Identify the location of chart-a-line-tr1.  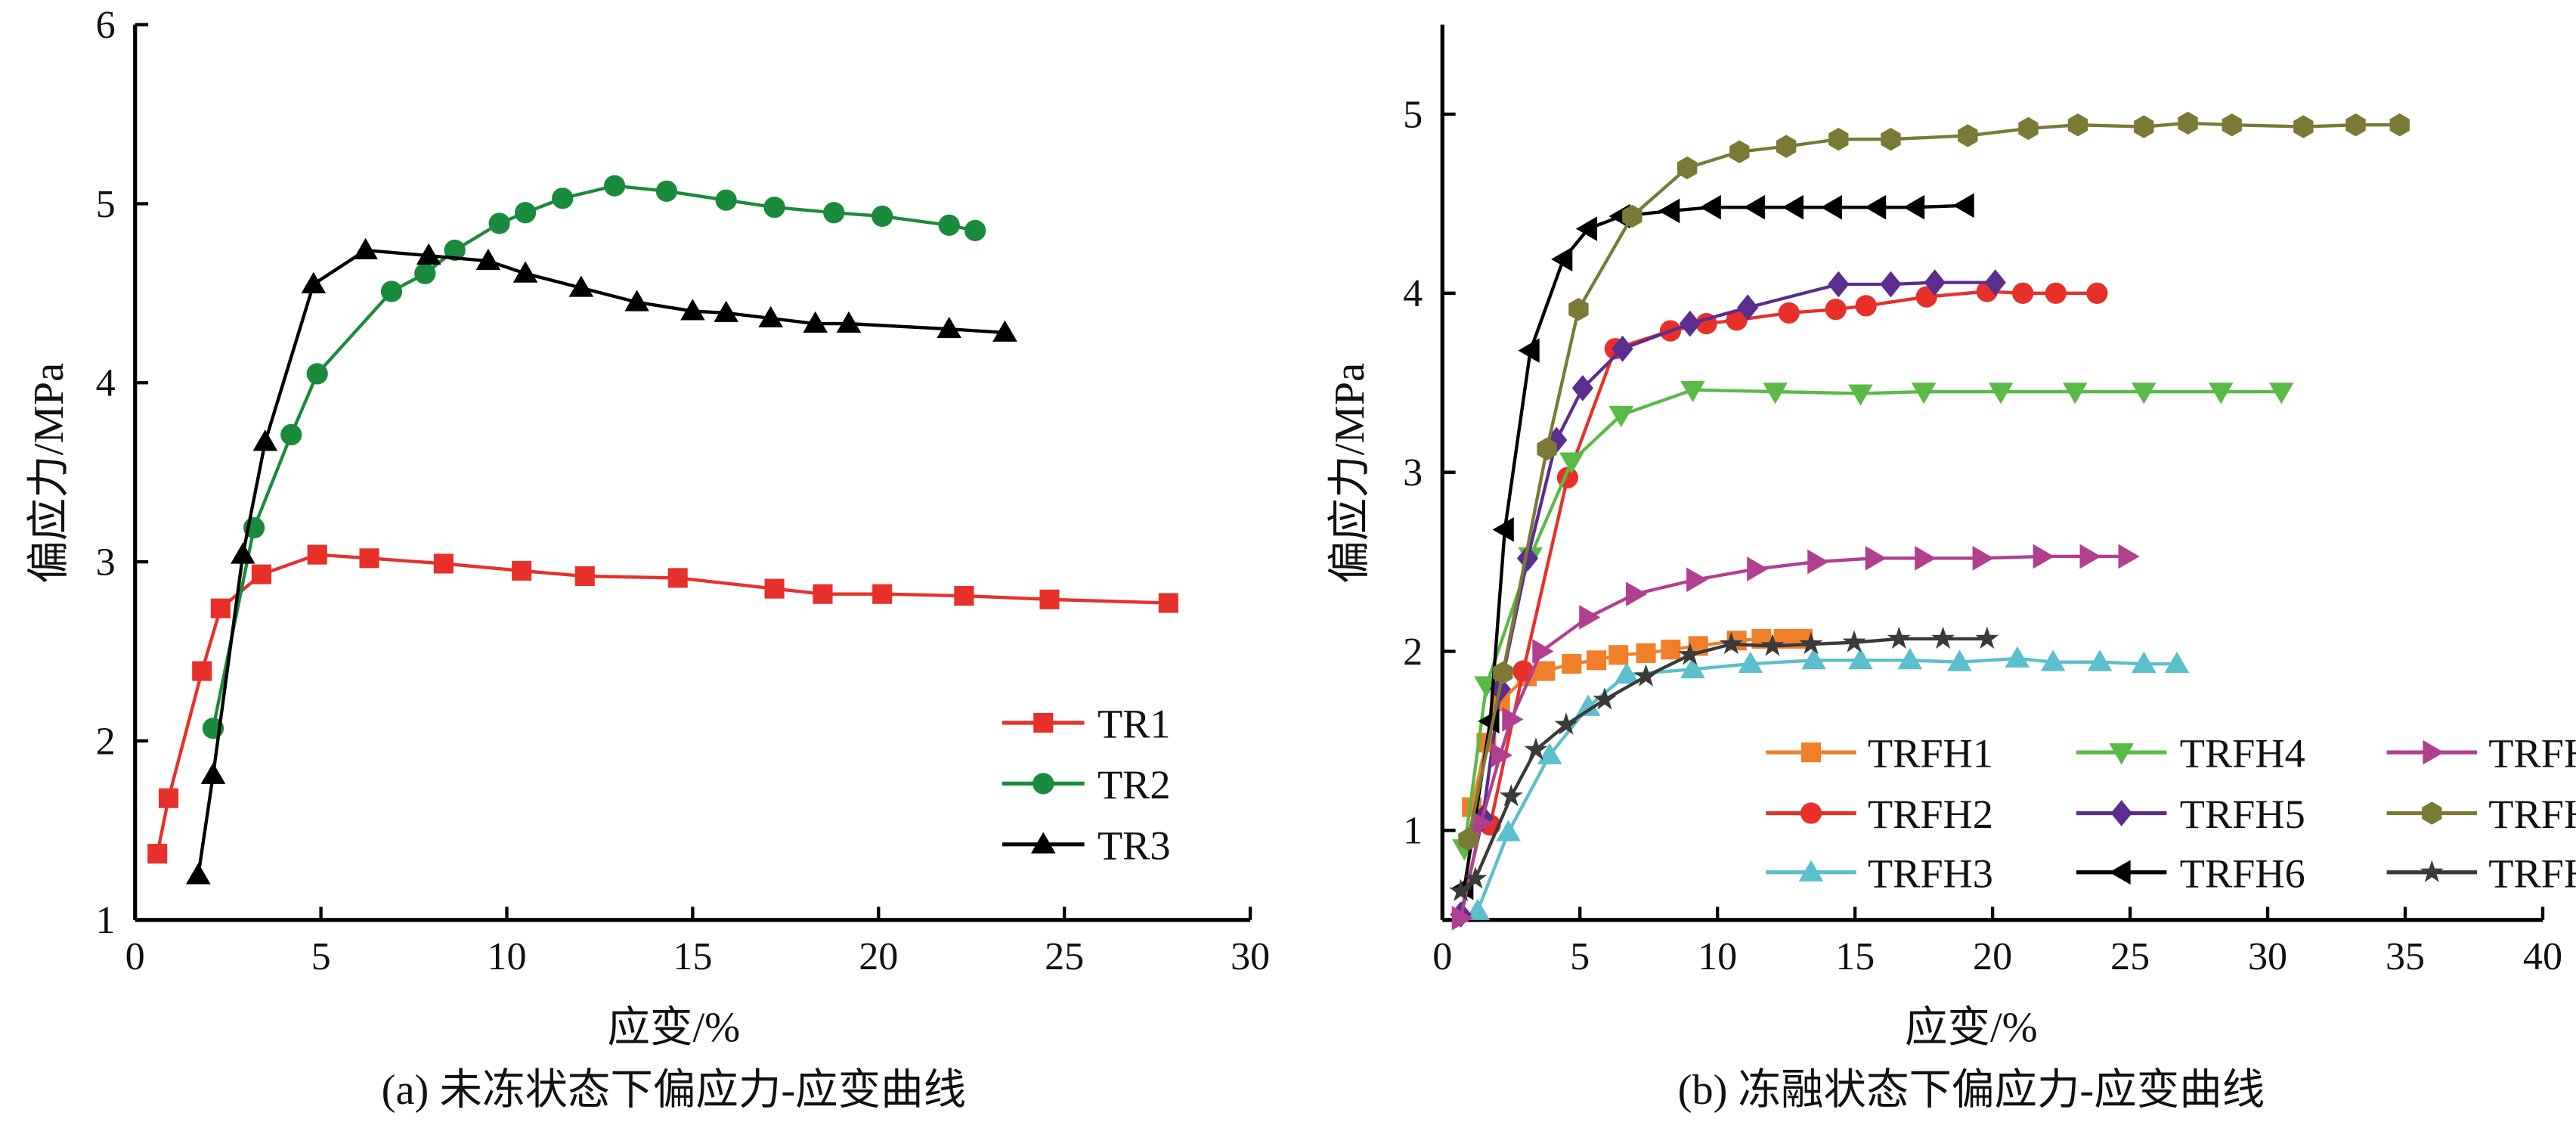
(662, 703).